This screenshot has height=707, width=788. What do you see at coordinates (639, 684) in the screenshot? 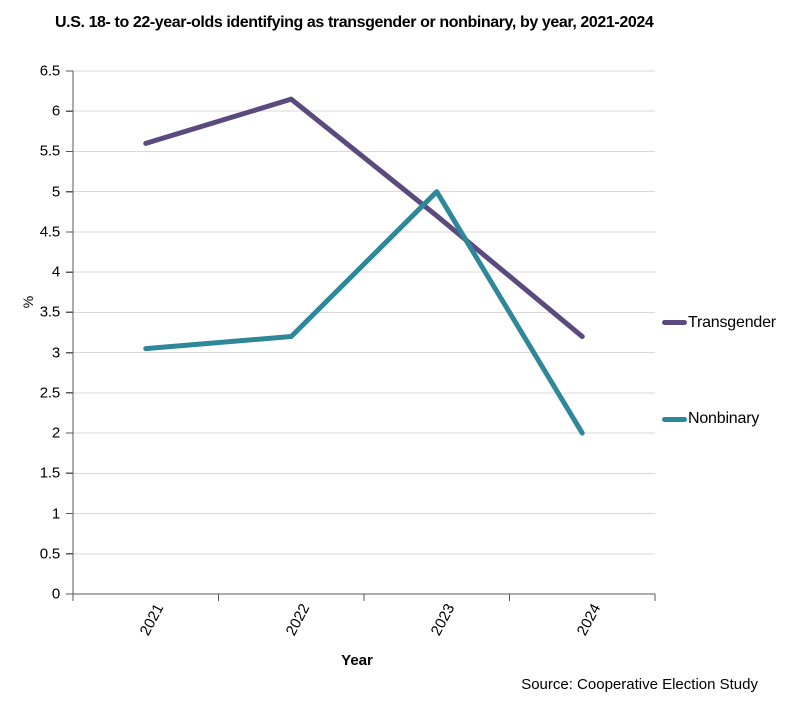
I see `source-note: Source: Cooperative Election Study` at bounding box center [639, 684].